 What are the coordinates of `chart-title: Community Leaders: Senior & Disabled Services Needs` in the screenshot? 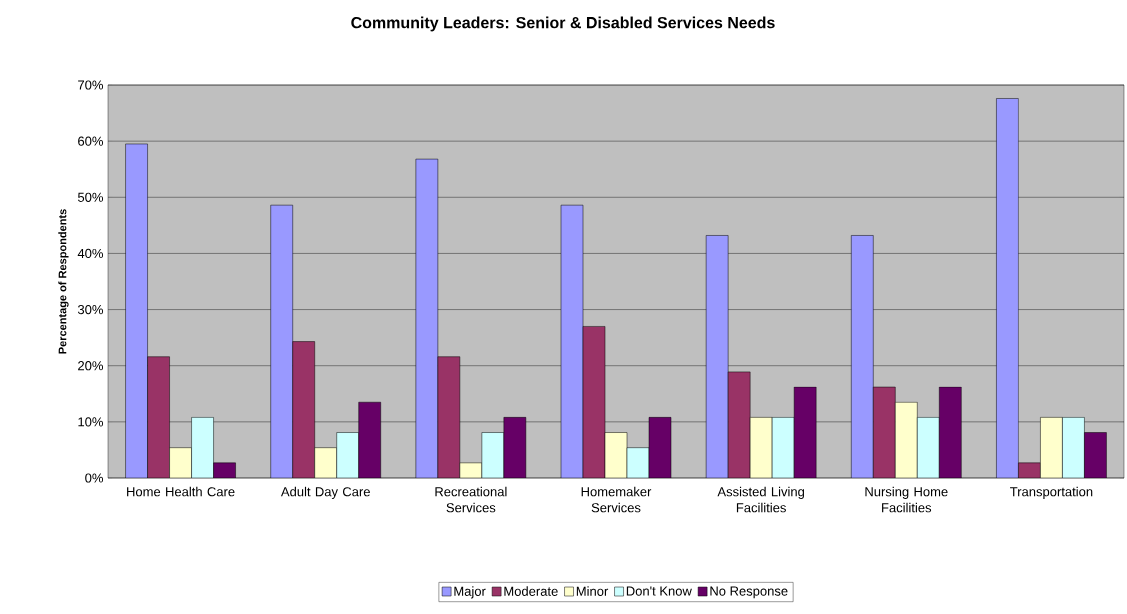 It's located at (563, 24).